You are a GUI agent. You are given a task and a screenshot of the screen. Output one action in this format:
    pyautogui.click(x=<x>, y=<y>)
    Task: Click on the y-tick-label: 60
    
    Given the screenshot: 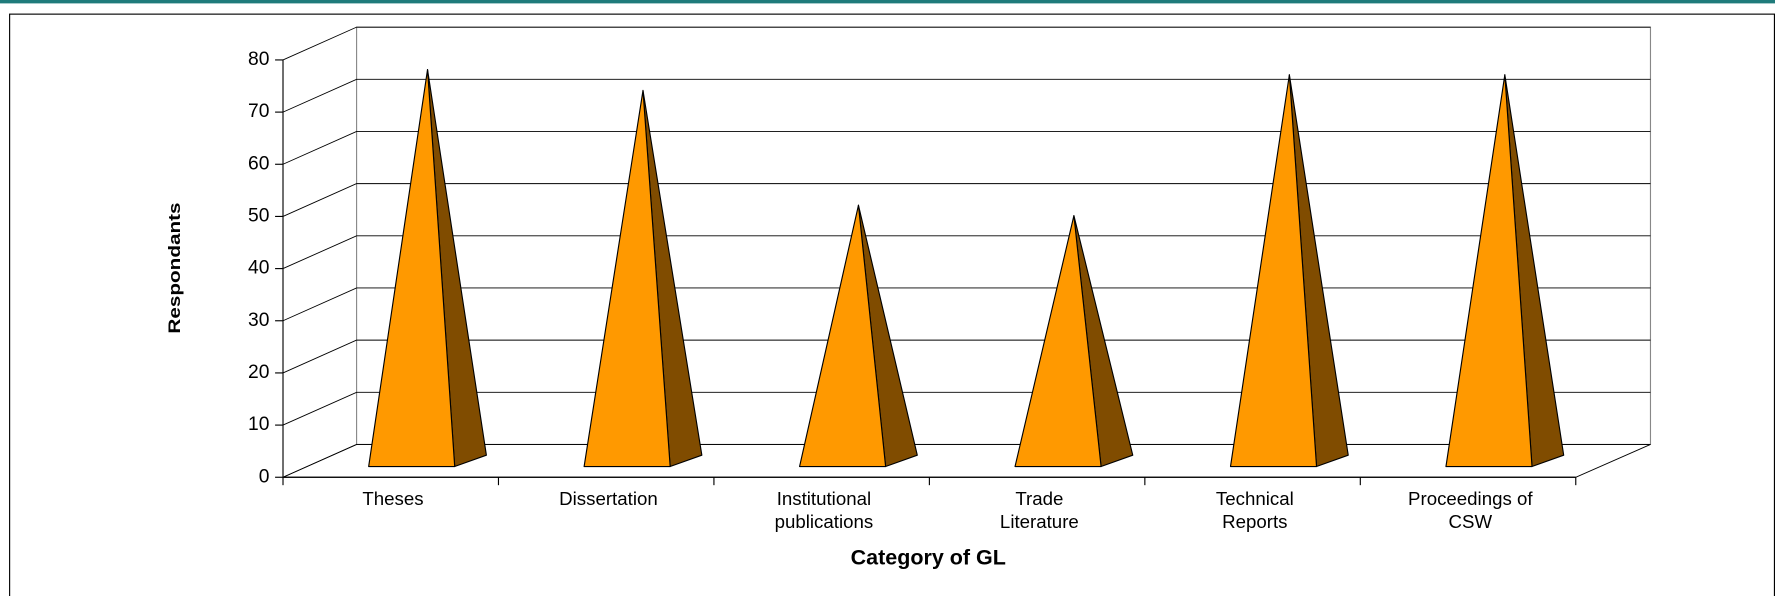 What is the action you would take?
    pyautogui.click(x=258, y=163)
    